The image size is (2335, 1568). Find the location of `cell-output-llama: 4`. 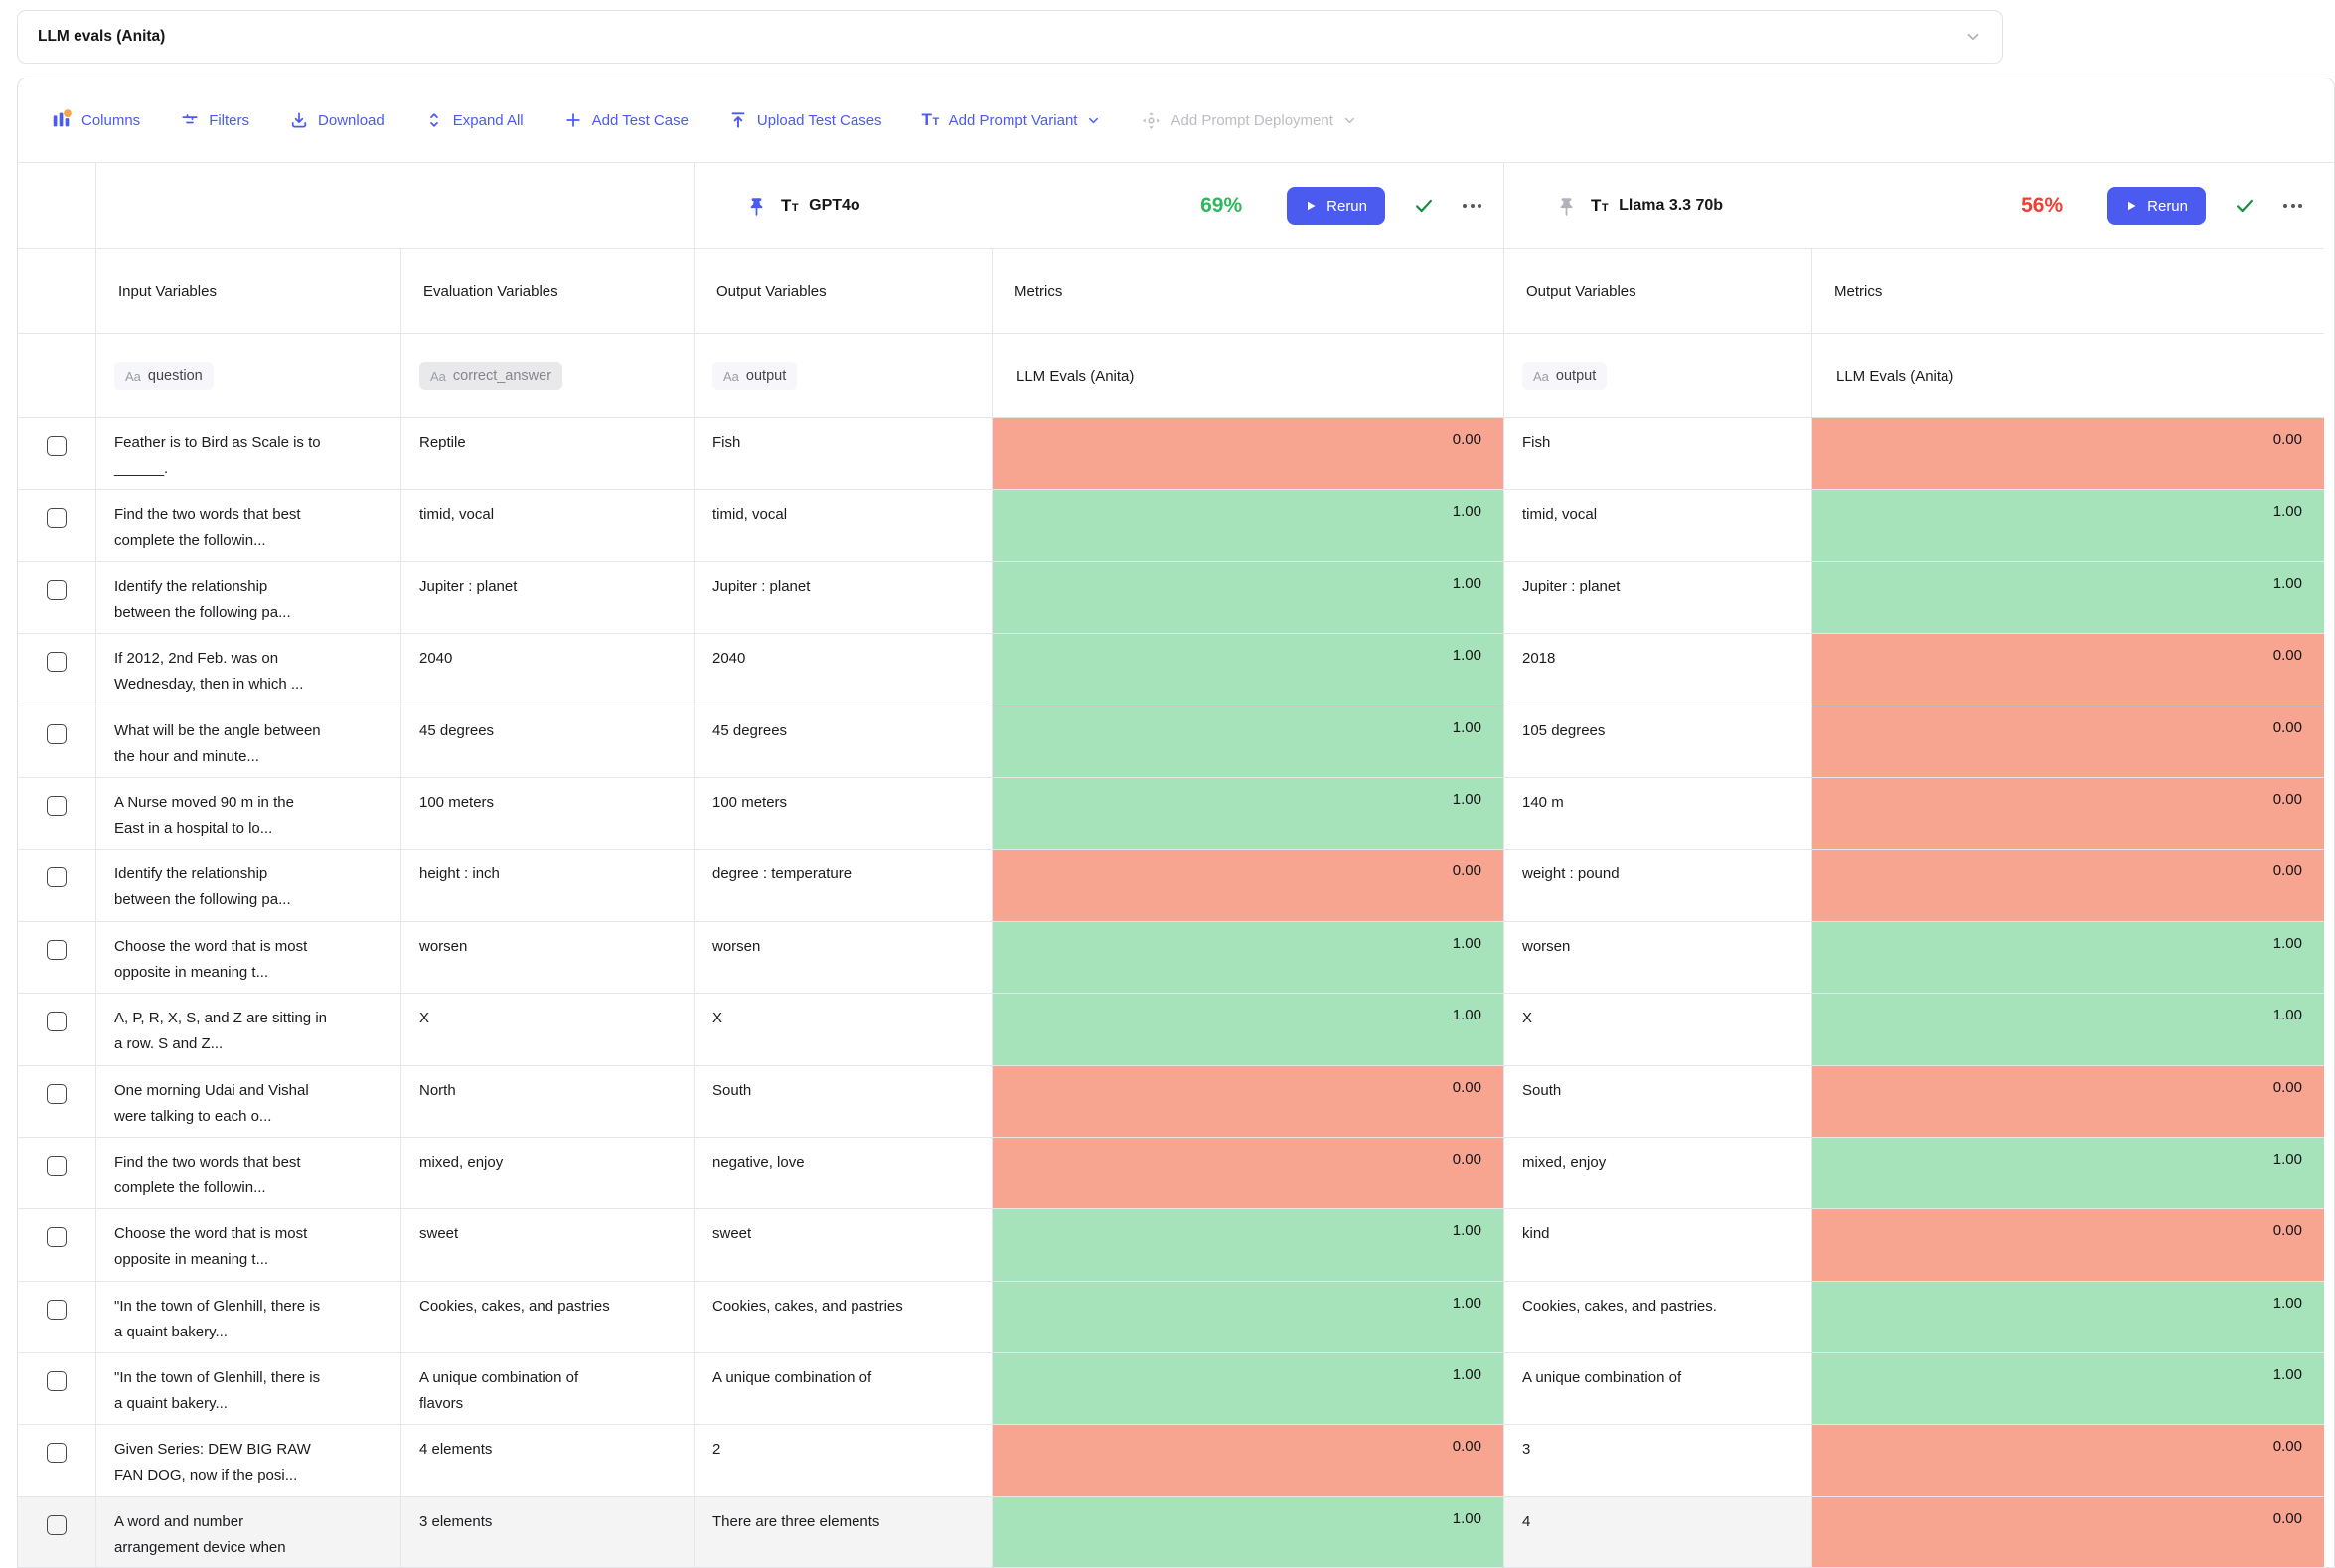

cell-output-llama: 4 is located at coordinates (1657, 1531).